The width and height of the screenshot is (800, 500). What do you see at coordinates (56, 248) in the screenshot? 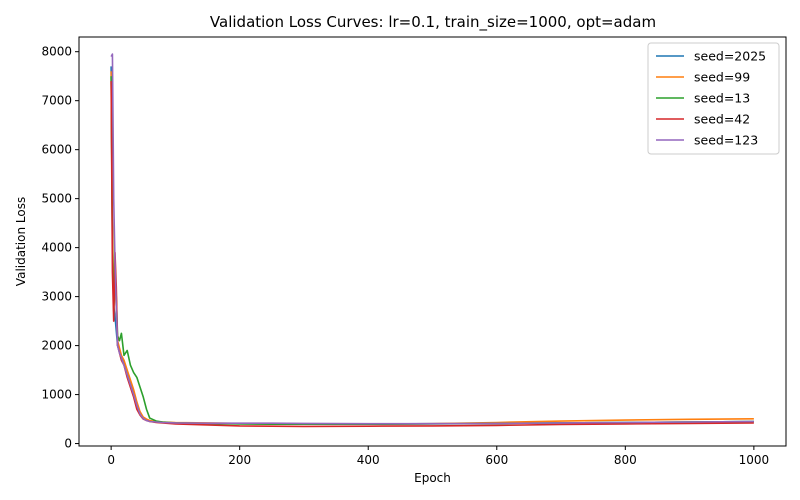
I see `y-tick-label: 4000` at bounding box center [56, 248].